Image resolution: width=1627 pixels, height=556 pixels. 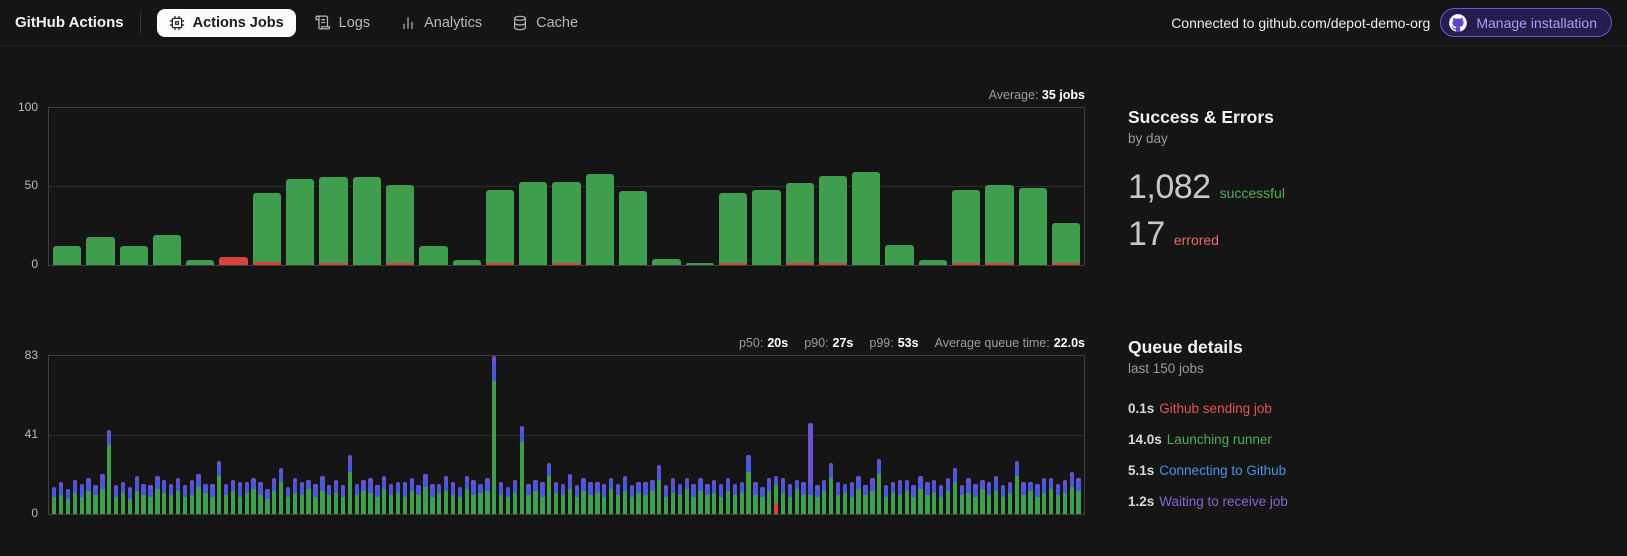 I want to click on tab-actions-jobs: Actions Jobs, so click(x=226, y=22).